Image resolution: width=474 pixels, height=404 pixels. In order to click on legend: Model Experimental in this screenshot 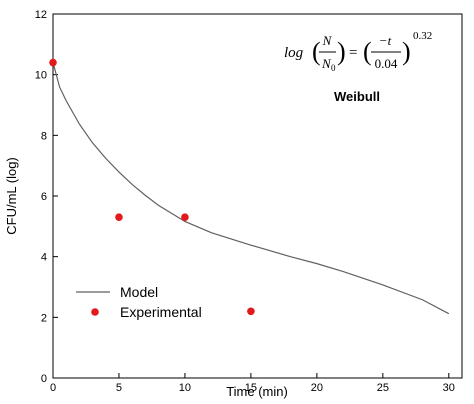, I will do `click(139, 302)`.